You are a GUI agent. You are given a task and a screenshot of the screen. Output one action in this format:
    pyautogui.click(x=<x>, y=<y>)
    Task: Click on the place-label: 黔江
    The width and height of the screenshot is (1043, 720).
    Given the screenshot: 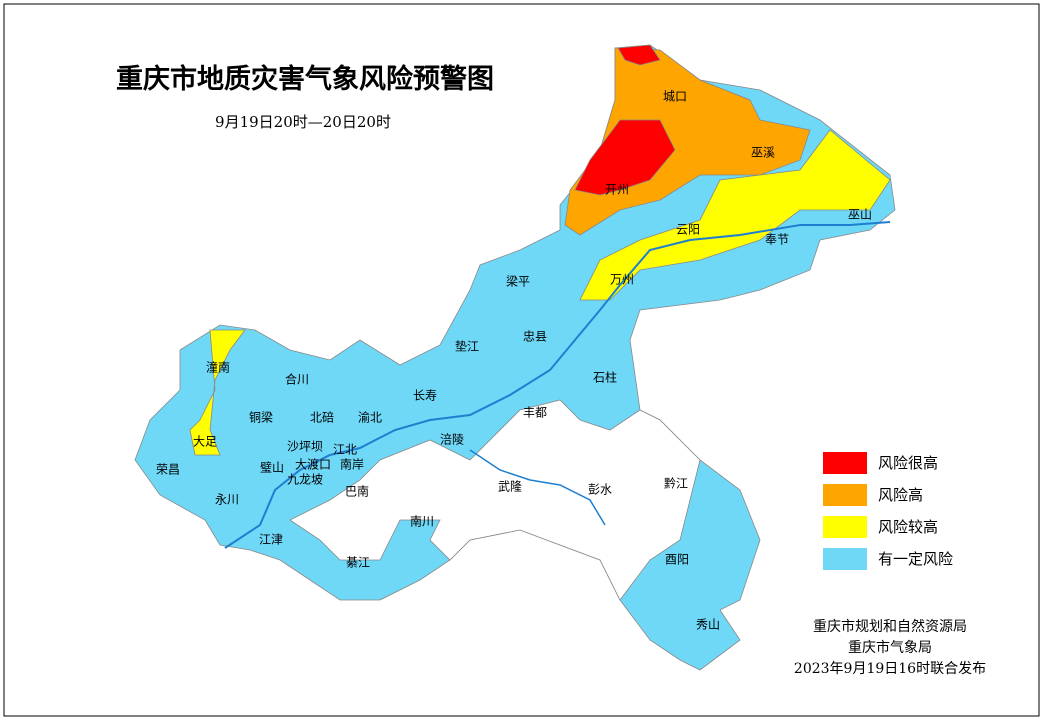 What is the action you would take?
    pyautogui.click(x=676, y=483)
    